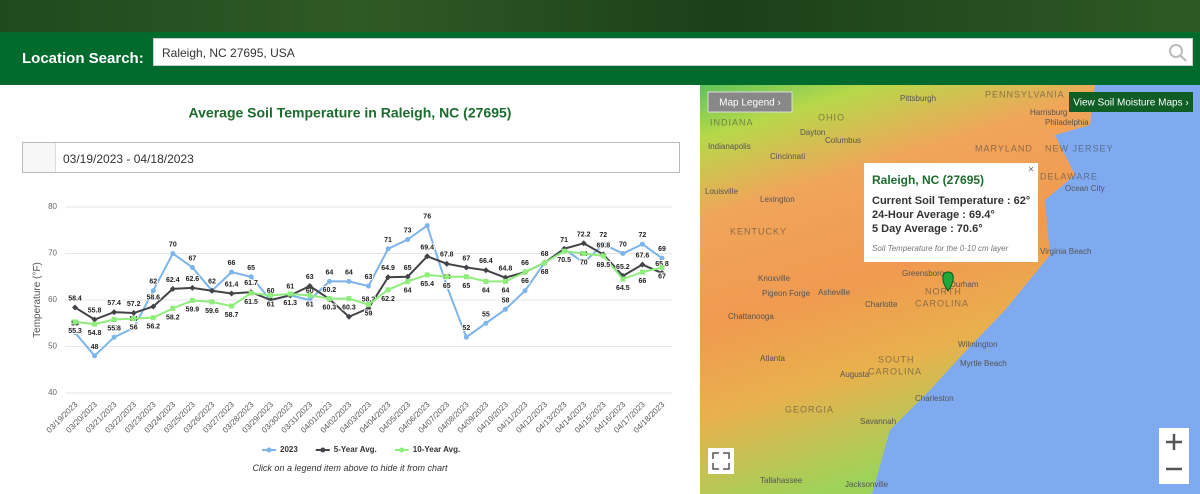 The image size is (1200, 494). What do you see at coordinates (427, 449) in the screenshot?
I see `legend-item: 10-Year Avg.` at bounding box center [427, 449].